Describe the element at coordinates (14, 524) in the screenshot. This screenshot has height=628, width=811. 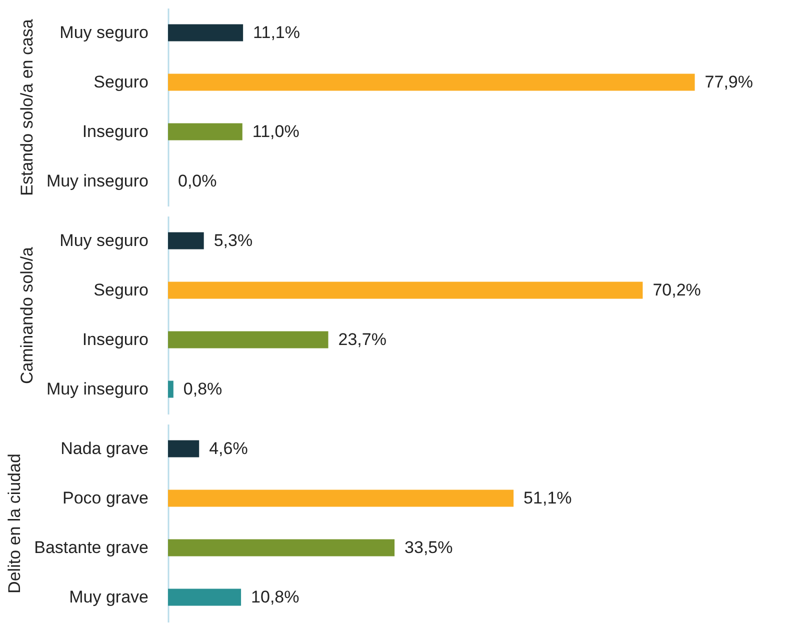
I see `y-axis-title: Delito en la ciudad` at that location.